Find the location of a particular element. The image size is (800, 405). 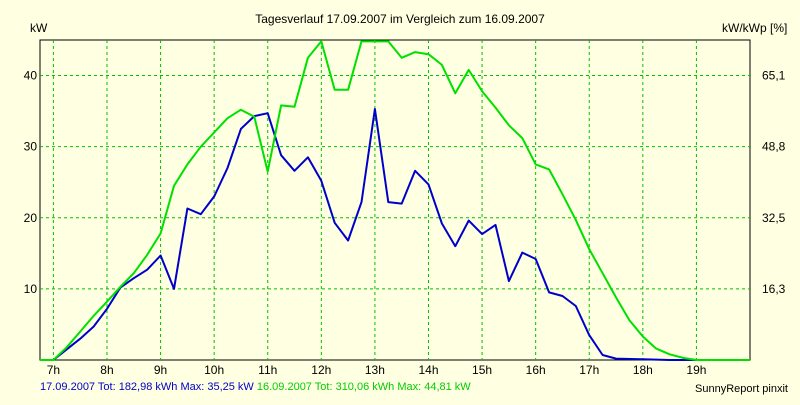

y-axis-label: kW is located at coordinates (39, 28).